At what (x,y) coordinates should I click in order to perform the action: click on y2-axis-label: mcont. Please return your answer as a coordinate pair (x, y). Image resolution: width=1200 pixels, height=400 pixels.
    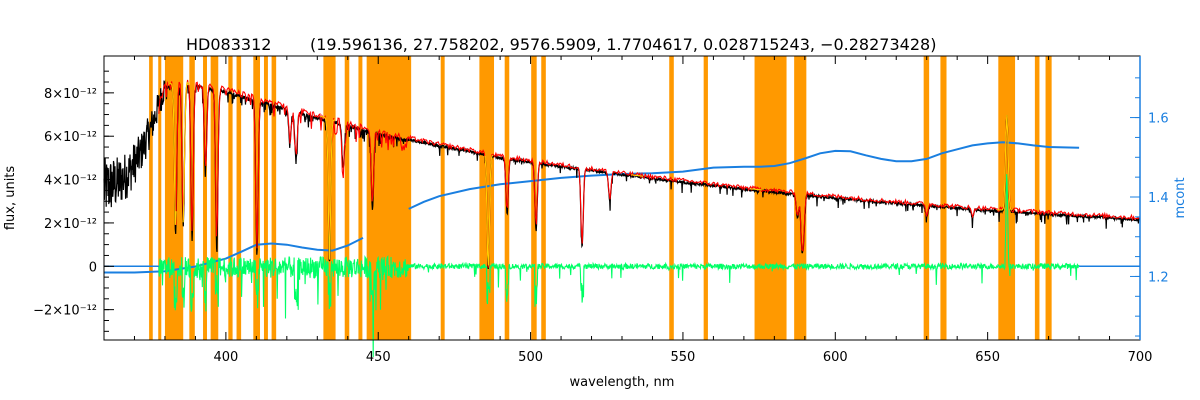
    Looking at the image, I should click on (1180, 197).